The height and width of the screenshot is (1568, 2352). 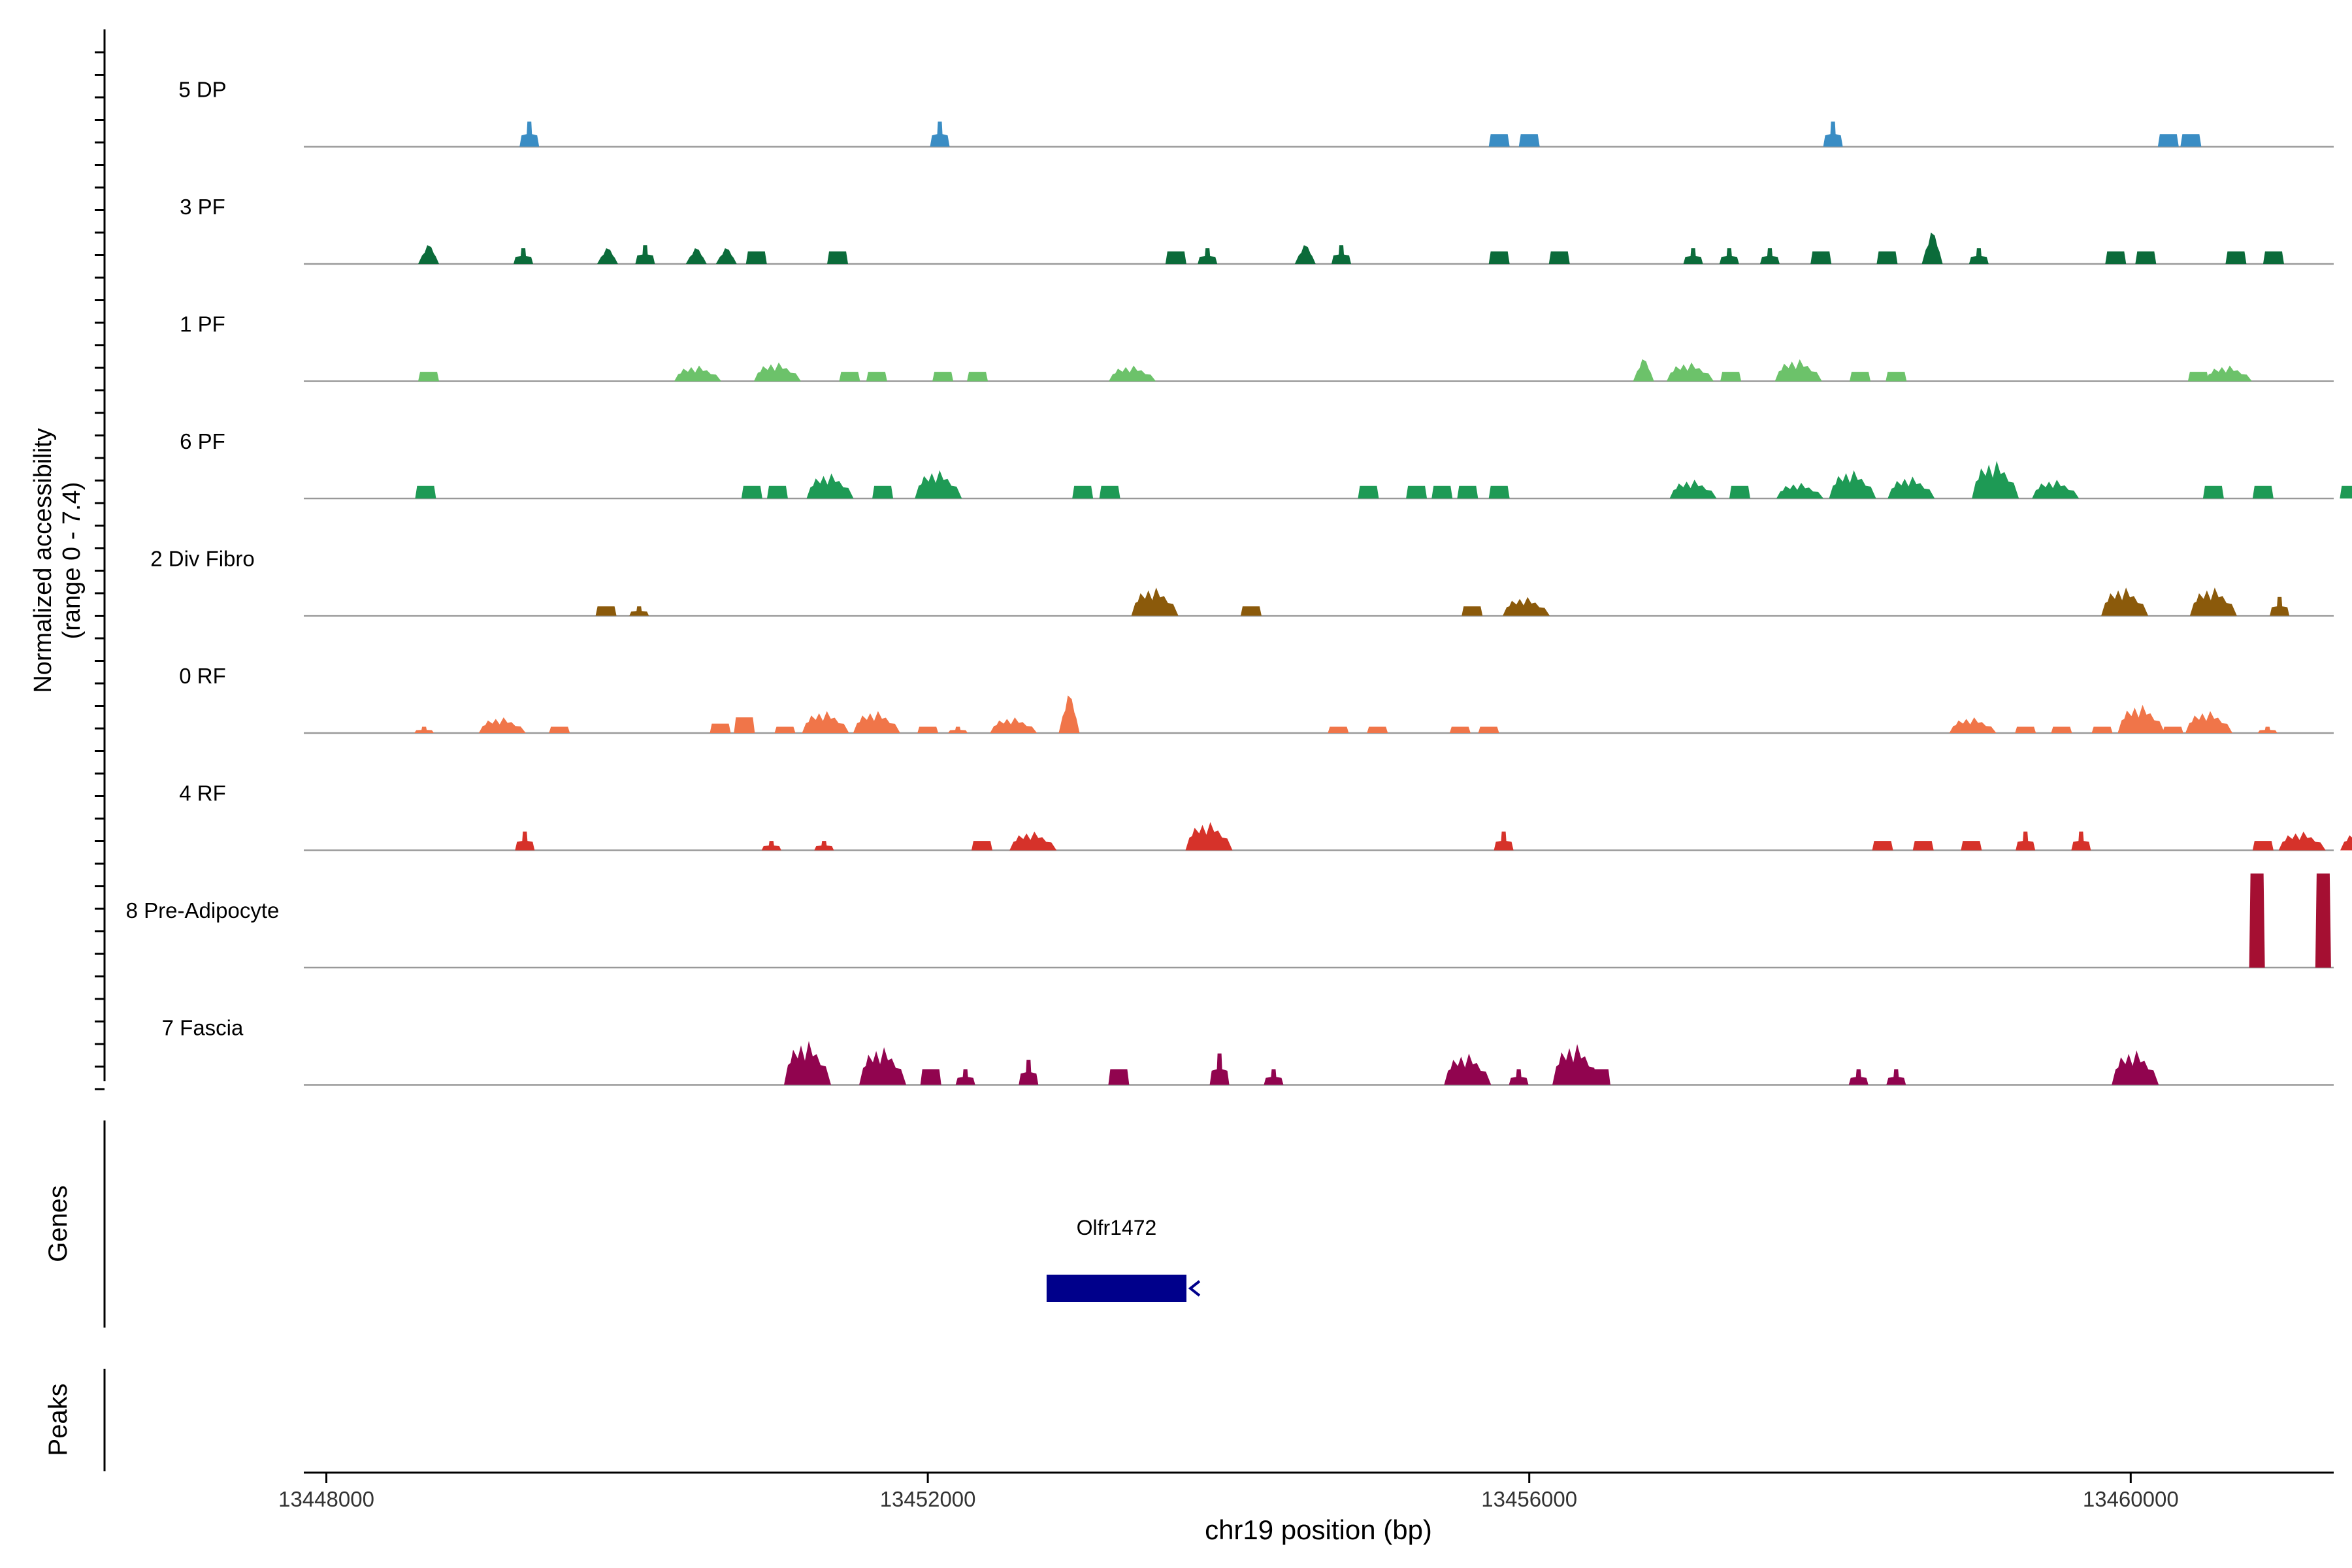 I want to click on genes-label: Genes, so click(x=58, y=1223).